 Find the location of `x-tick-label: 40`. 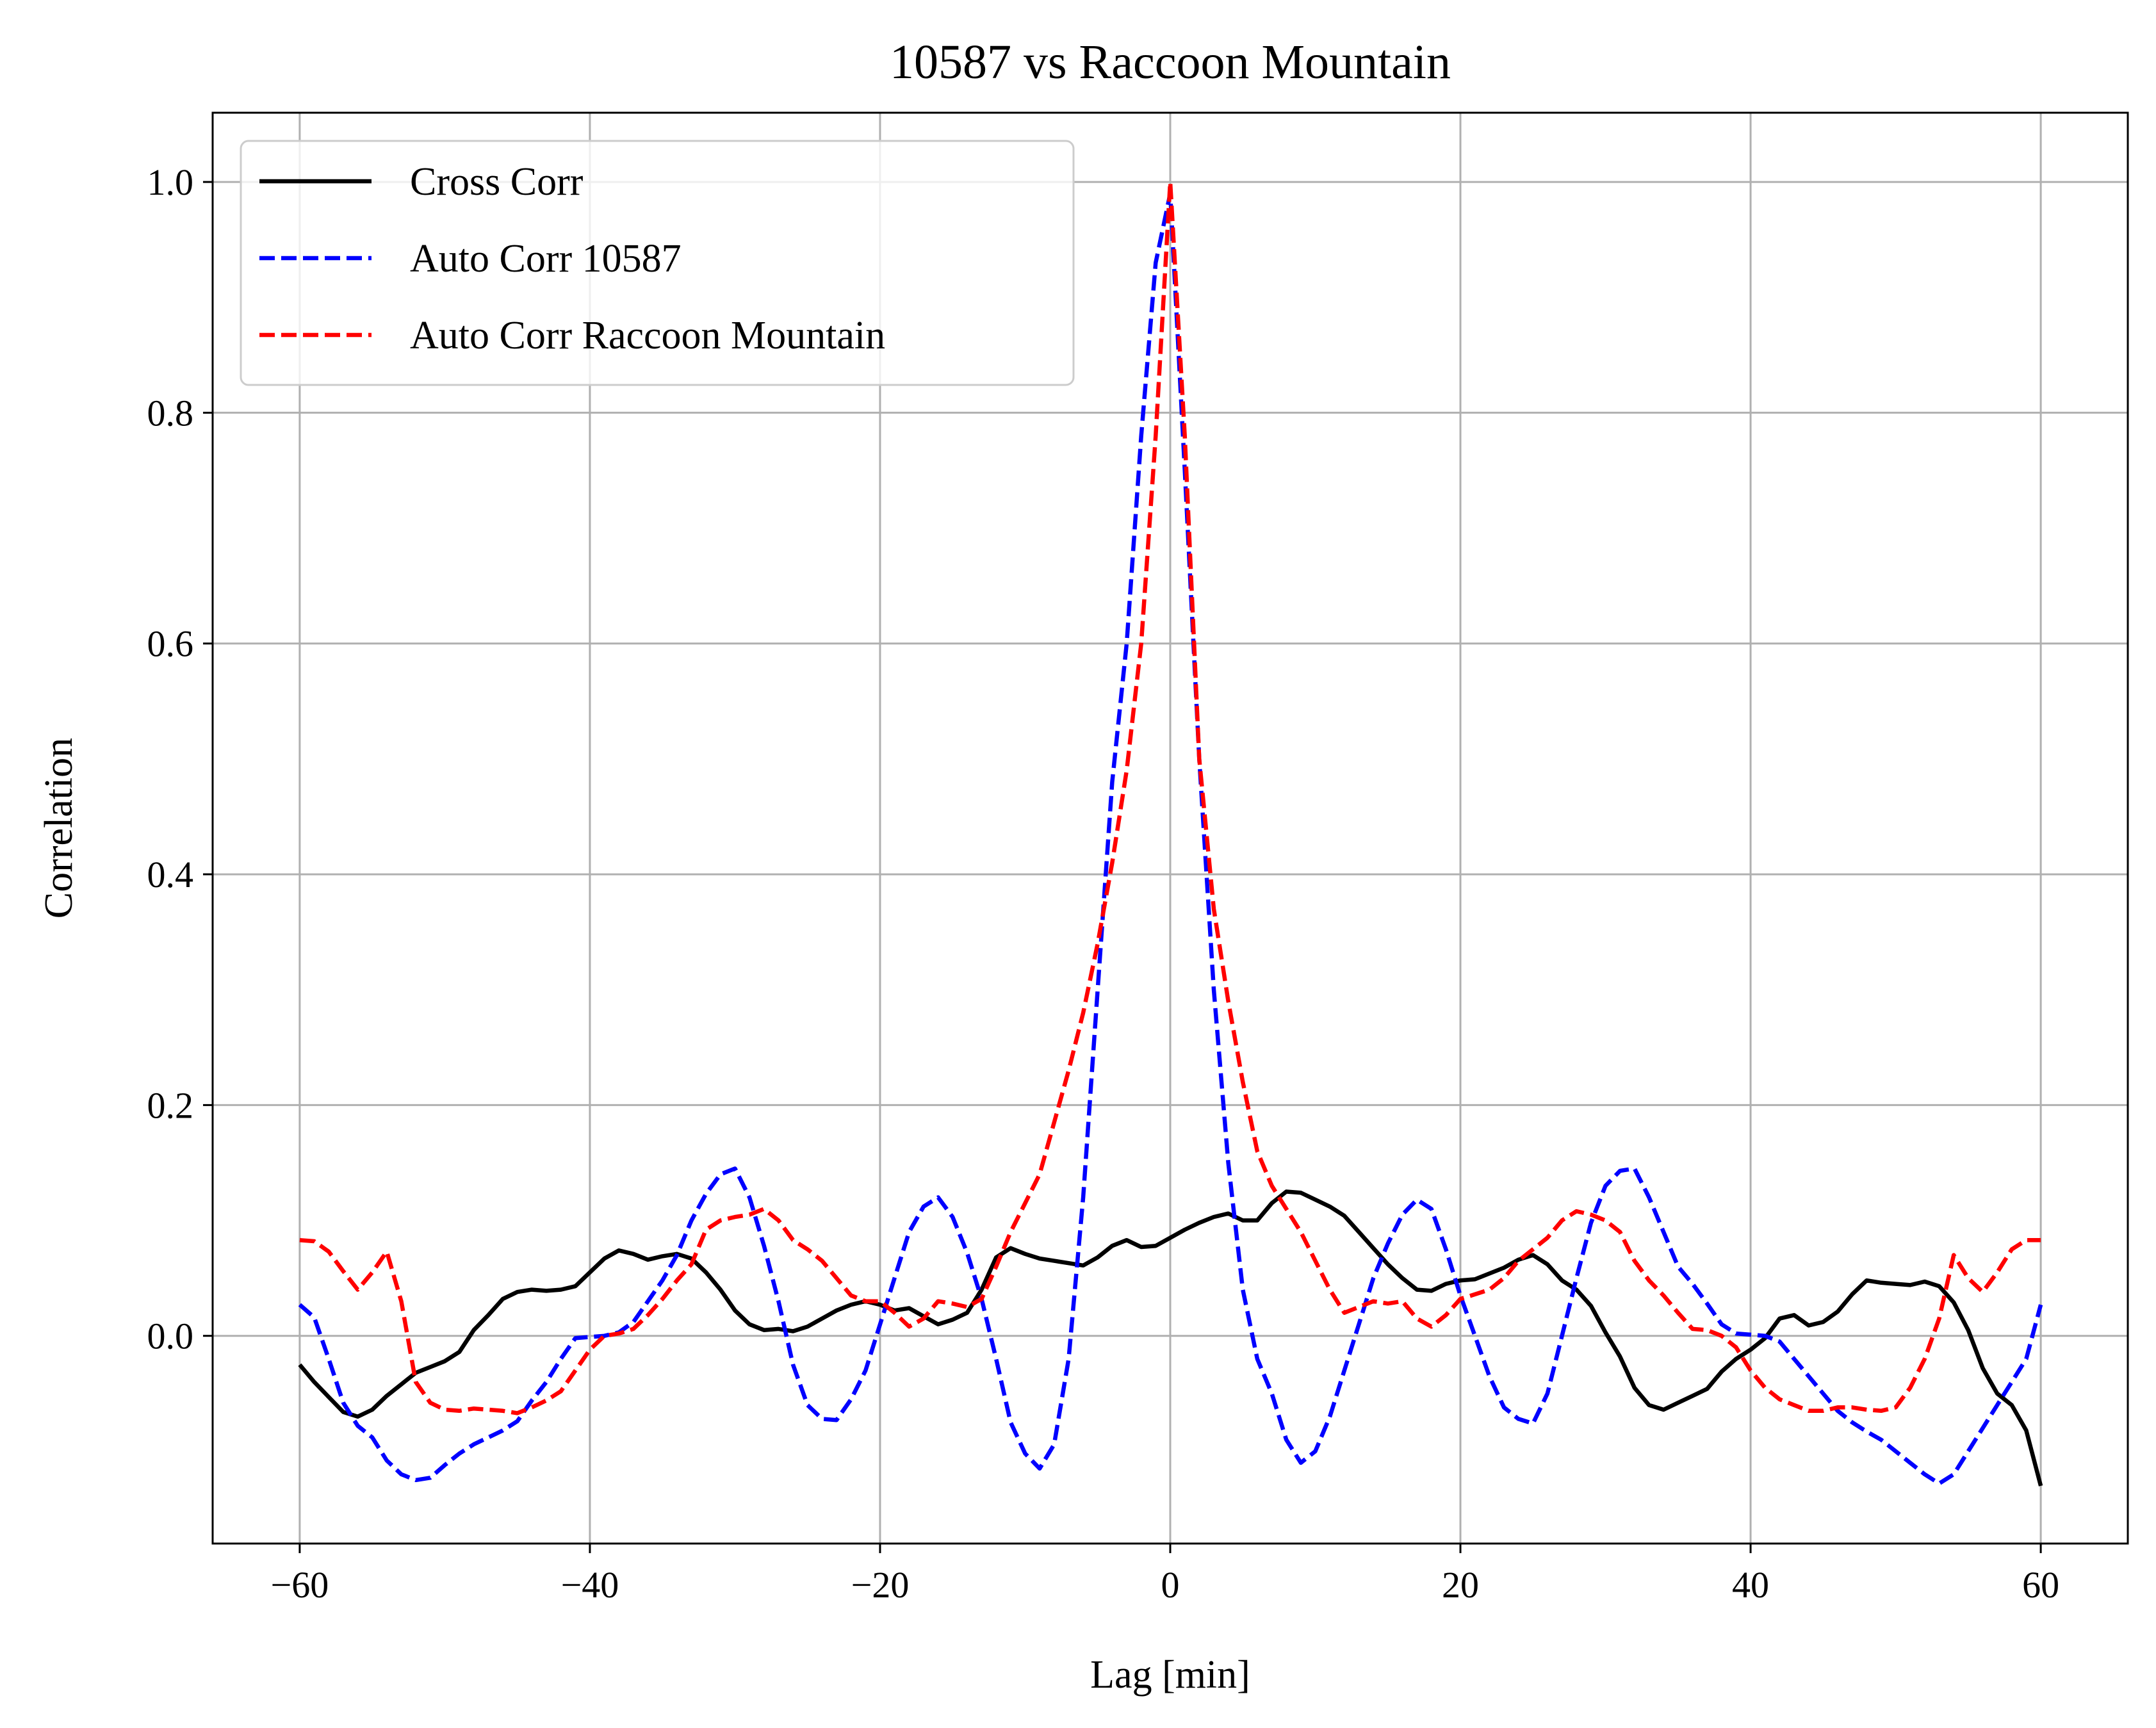

x-tick-label: 40 is located at coordinates (1750, 1585).